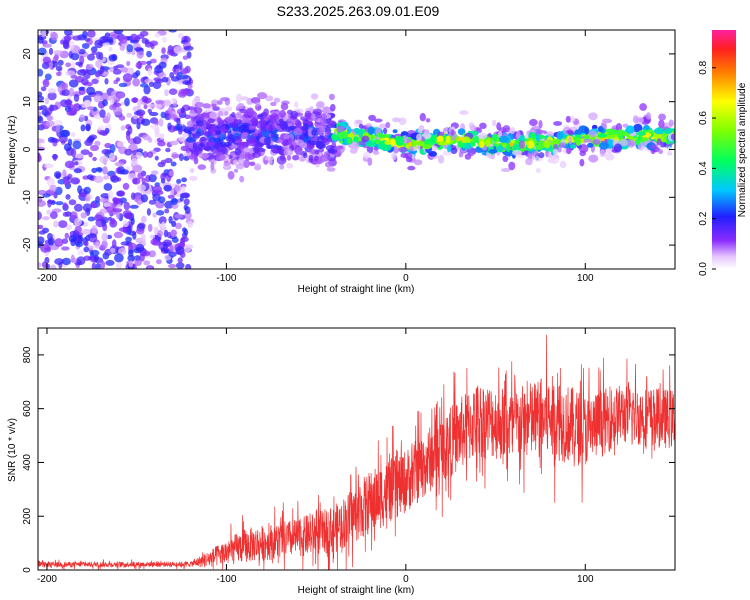  I want to click on y-tick-label: -10, so click(27, 197).